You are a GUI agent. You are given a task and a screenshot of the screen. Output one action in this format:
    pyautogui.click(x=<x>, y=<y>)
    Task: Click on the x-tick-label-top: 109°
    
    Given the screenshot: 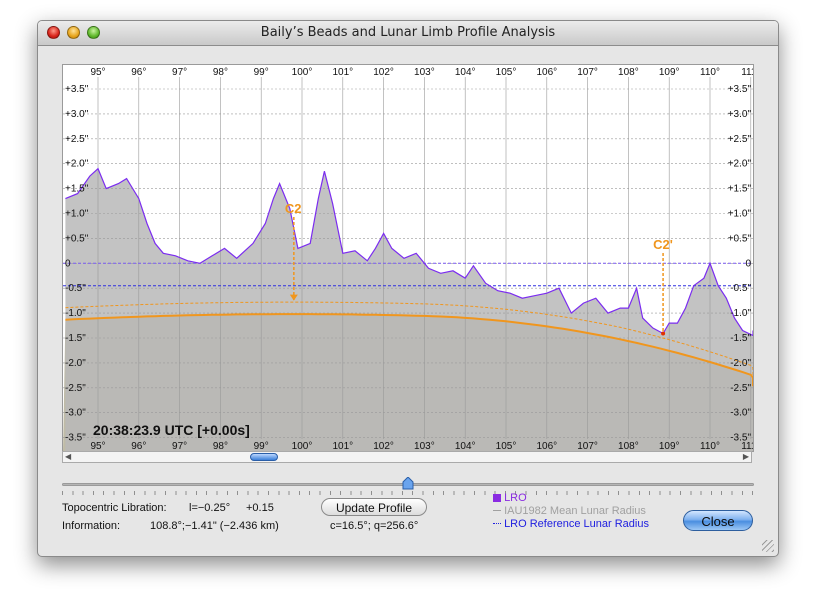 What is the action you would take?
    pyautogui.click(x=669, y=72)
    